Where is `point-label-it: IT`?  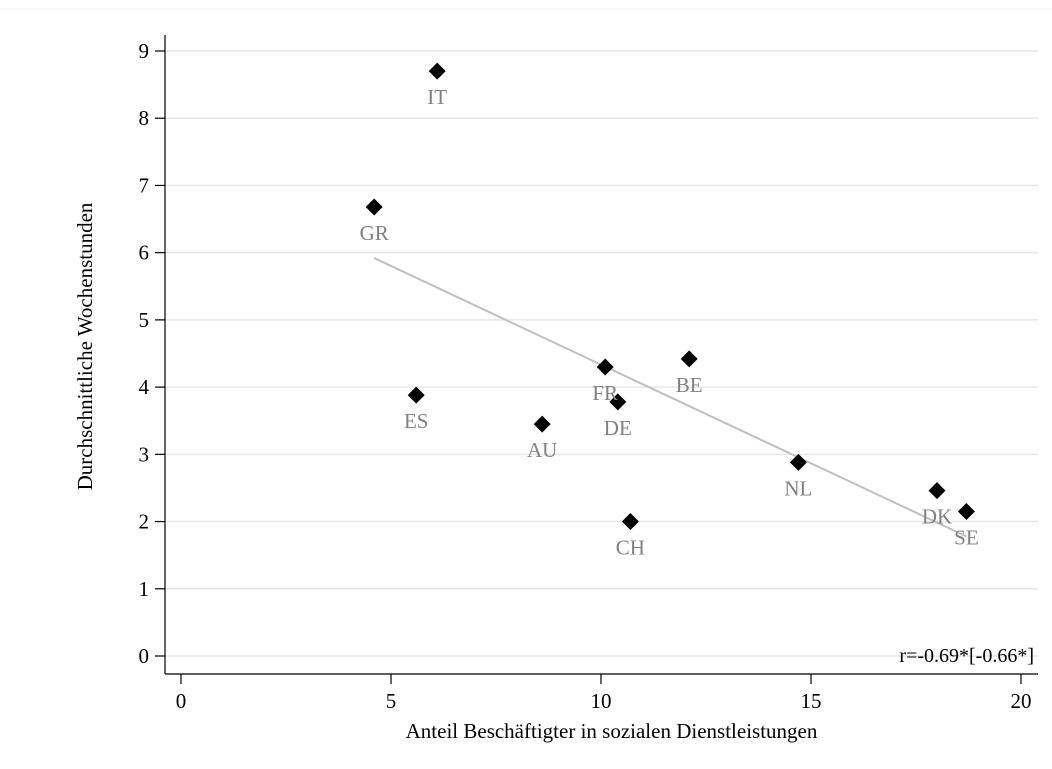
point-label-it: IT is located at coordinates (437, 97).